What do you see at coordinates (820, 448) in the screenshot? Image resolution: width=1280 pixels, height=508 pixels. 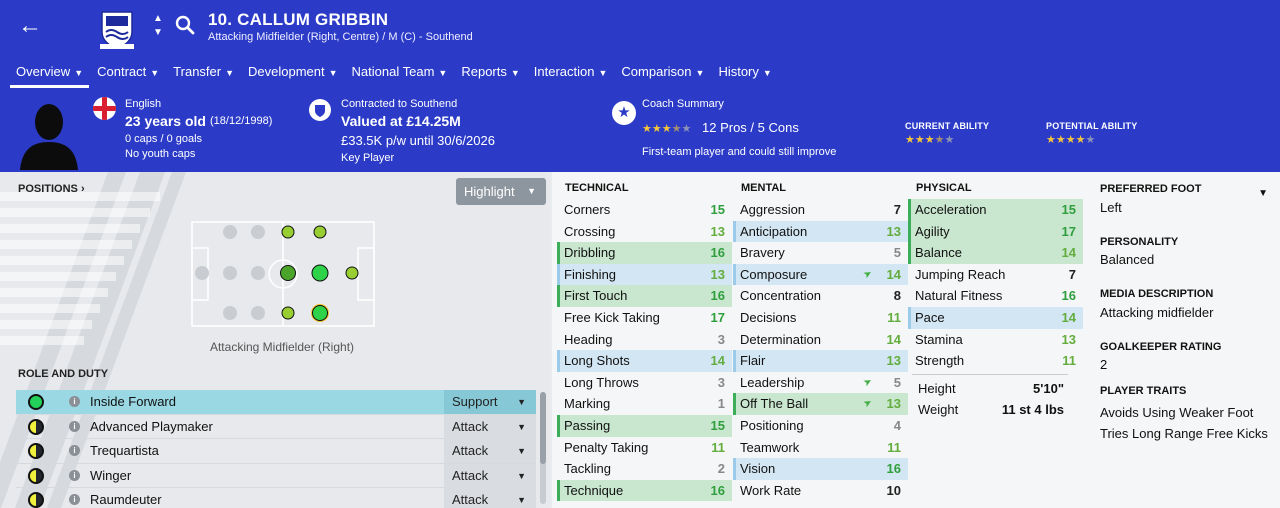 I see `attribute-row-teamwork: Teamwork 11` at bounding box center [820, 448].